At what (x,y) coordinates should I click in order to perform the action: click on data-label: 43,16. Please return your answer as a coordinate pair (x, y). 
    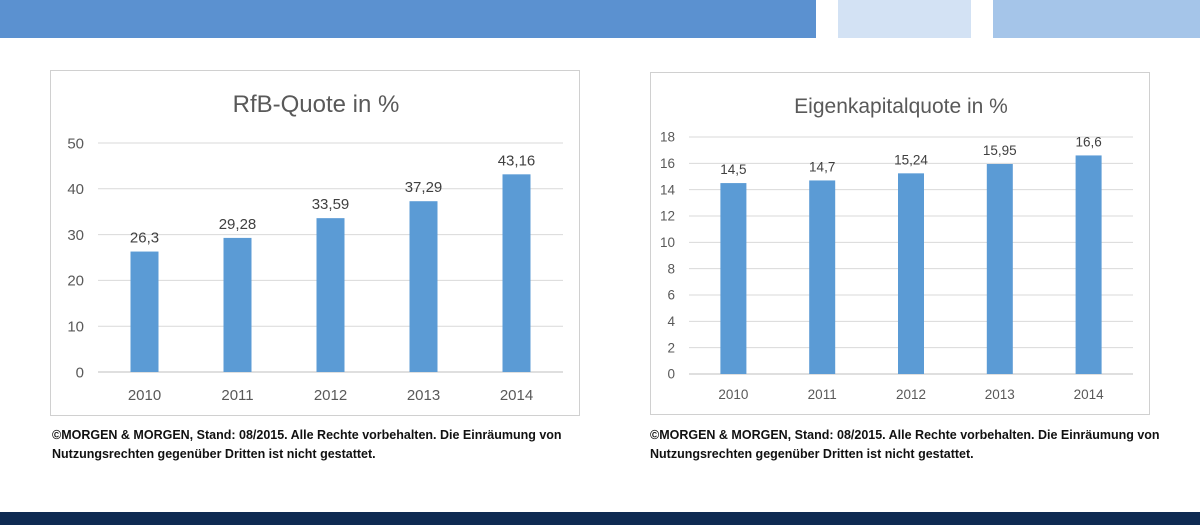
    Looking at the image, I should click on (517, 160).